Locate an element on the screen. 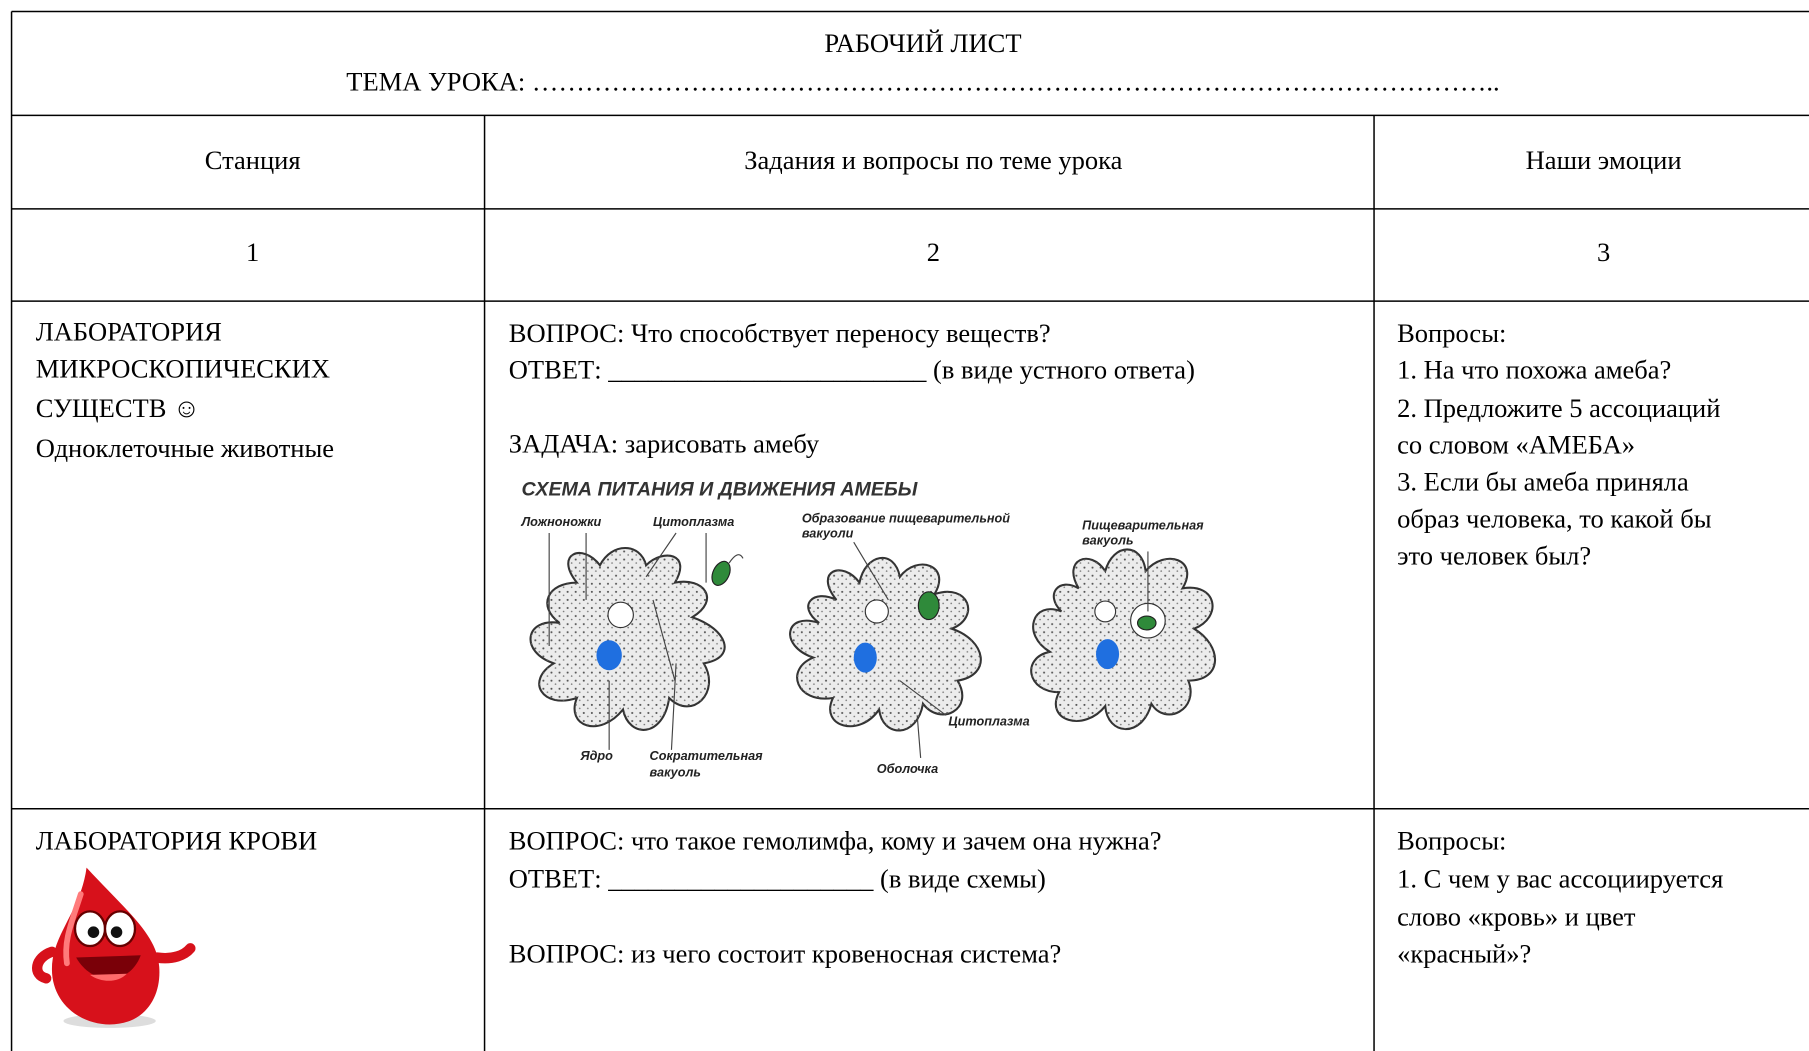 Image resolution: width=1809 pixels, height=1051 pixels. diagram-label: Образование пищеварительной is located at coordinates (906, 519).